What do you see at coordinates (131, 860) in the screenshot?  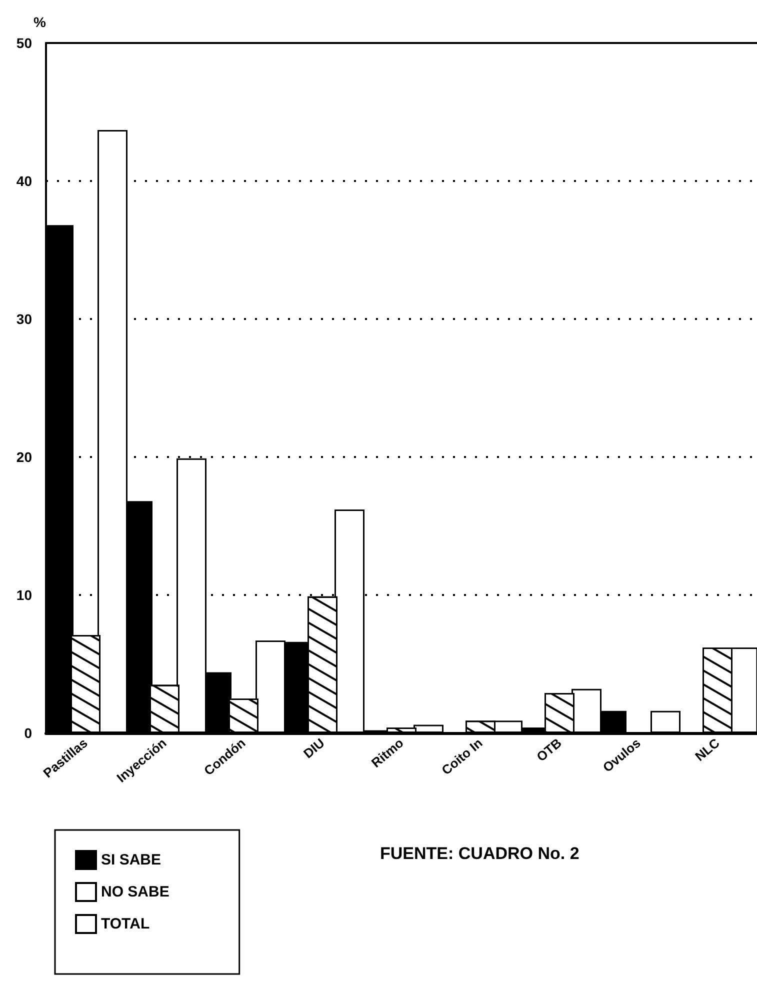 I see `legend-label: SI SABE` at bounding box center [131, 860].